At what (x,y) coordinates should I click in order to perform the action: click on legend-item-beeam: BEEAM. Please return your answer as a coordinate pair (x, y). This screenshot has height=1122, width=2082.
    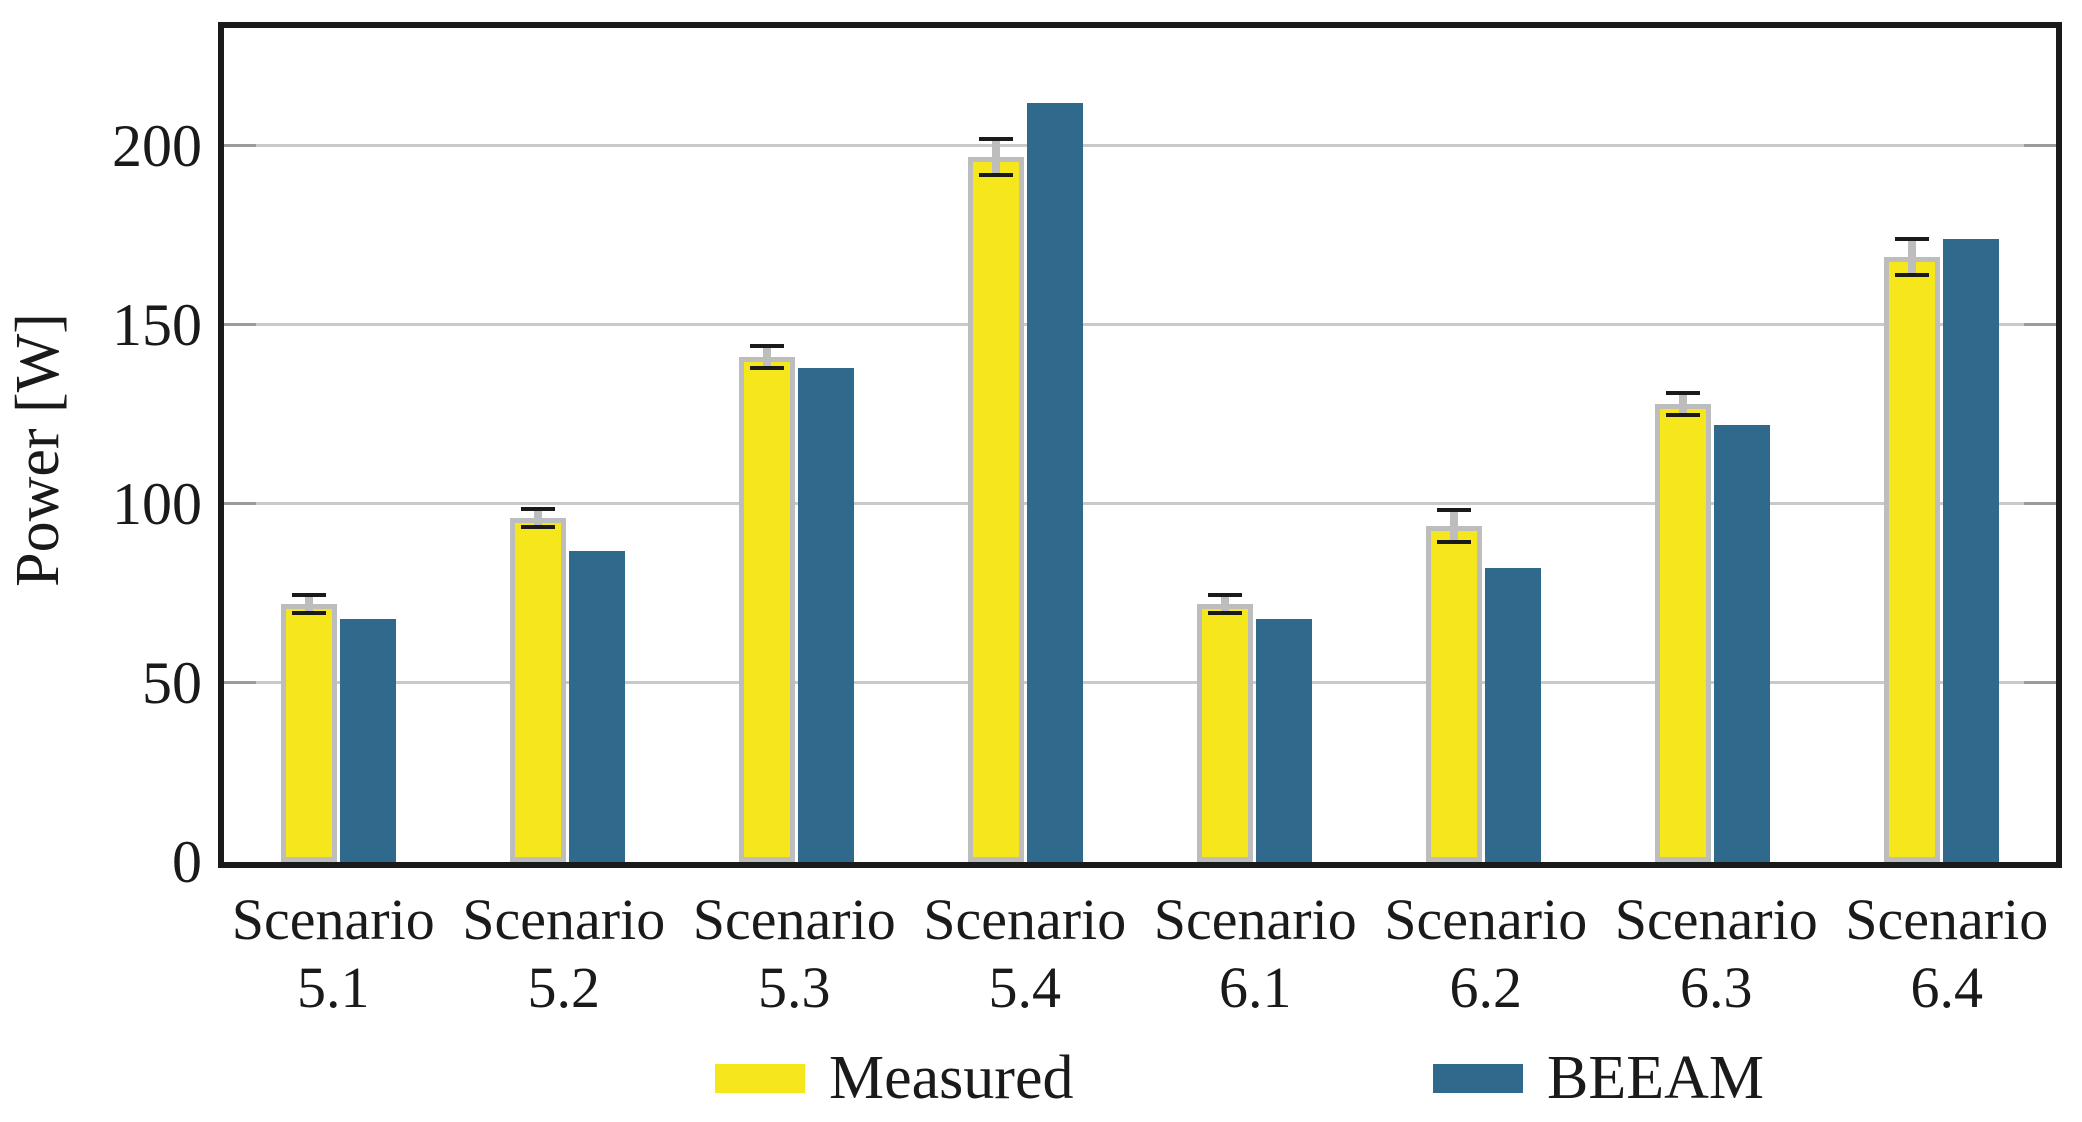
    Looking at the image, I should click on (1598, 1078).